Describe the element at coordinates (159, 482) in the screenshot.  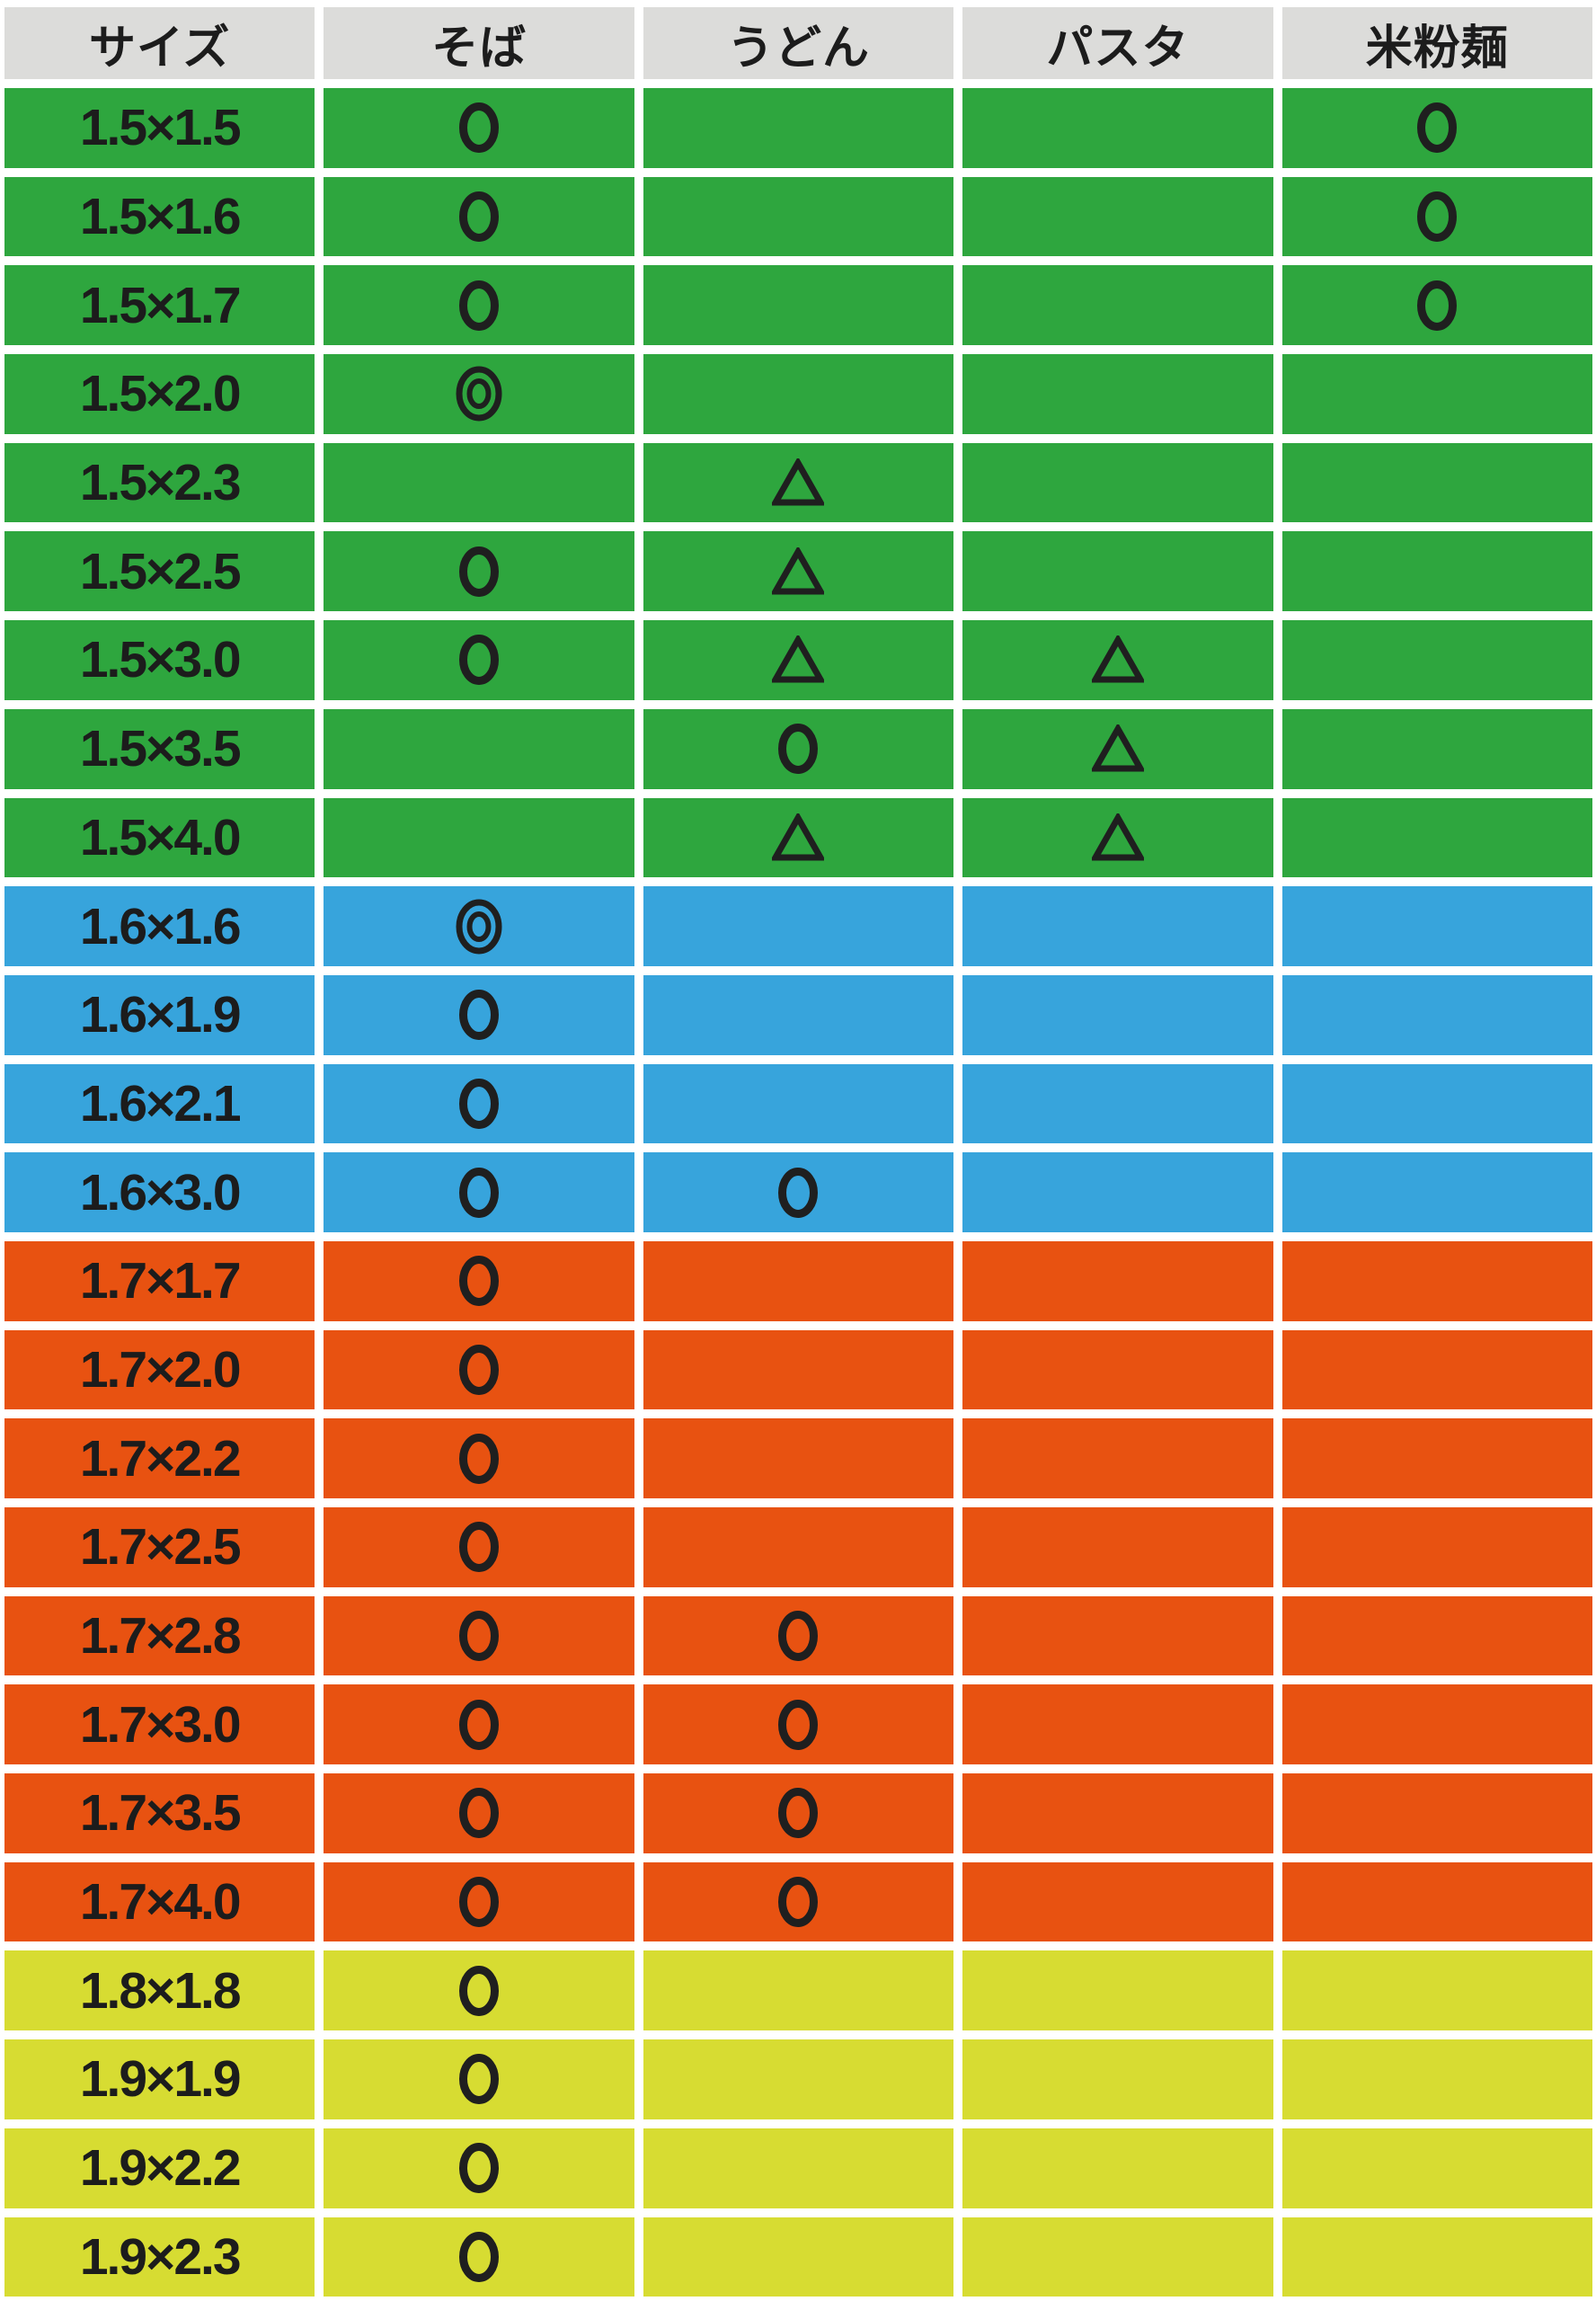
I see `size-cell: 1.5×2.3` at that location.